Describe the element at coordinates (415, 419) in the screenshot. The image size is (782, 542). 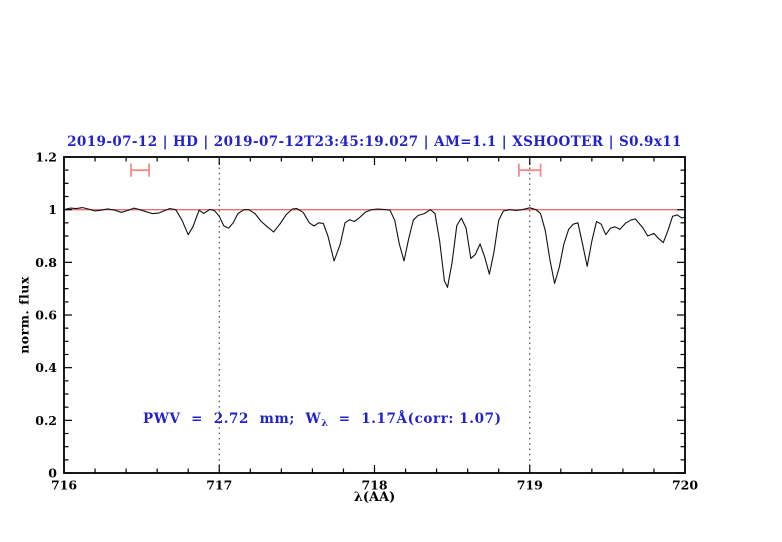
I see `annotation-suffix: = 1.17Å(corr: 1.07)` at that location.